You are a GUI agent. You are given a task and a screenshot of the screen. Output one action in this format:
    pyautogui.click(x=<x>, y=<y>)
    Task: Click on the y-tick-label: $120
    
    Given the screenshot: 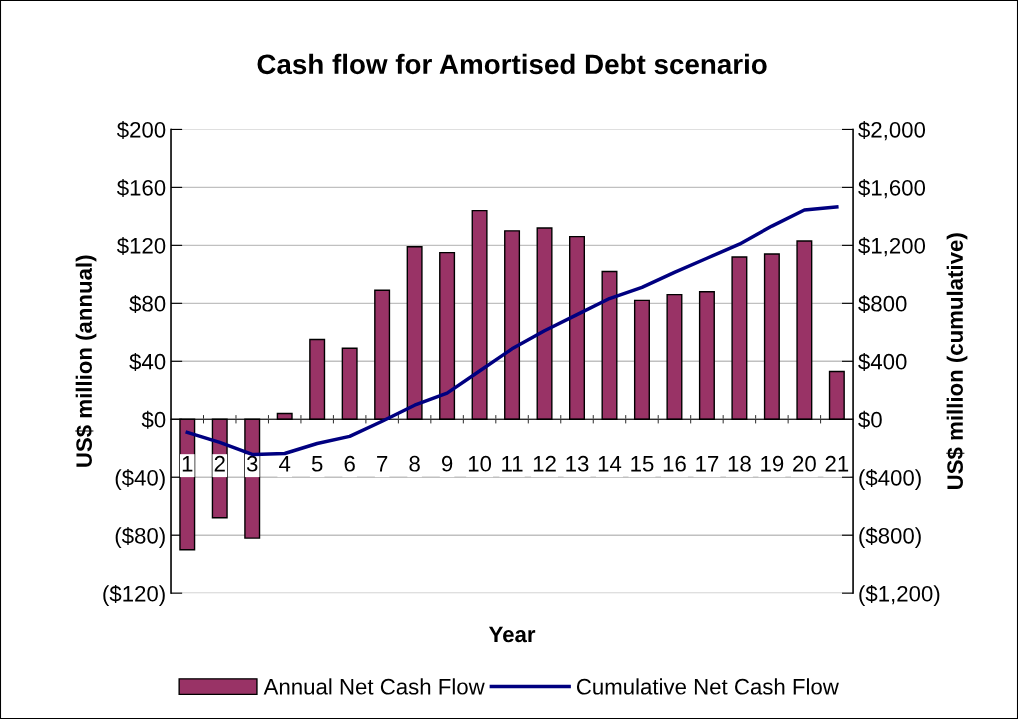 What is the action you would take?
    pyautogui.click(x=141, y=245)
    